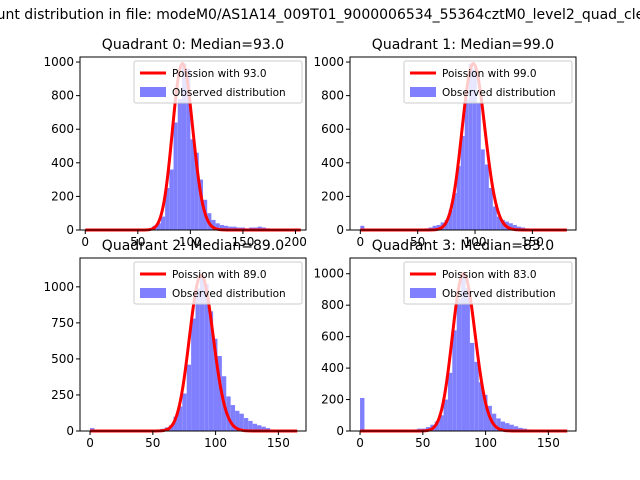 The height and width of the screenshot is (480, 640). I want to click on y-tick-label: 200, so click(332, 400).